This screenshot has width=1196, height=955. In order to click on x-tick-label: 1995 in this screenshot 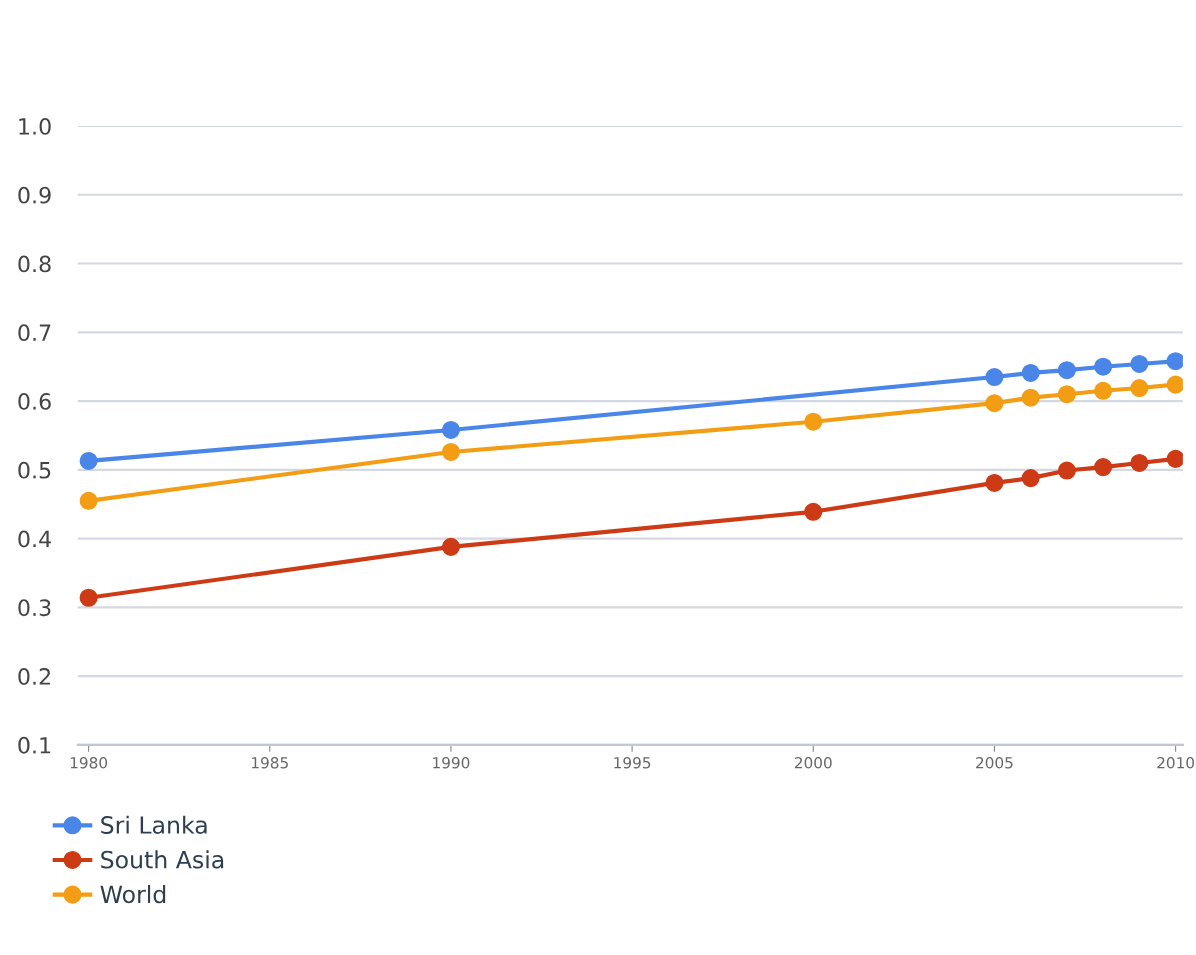, I will do `click(632, 762)`.